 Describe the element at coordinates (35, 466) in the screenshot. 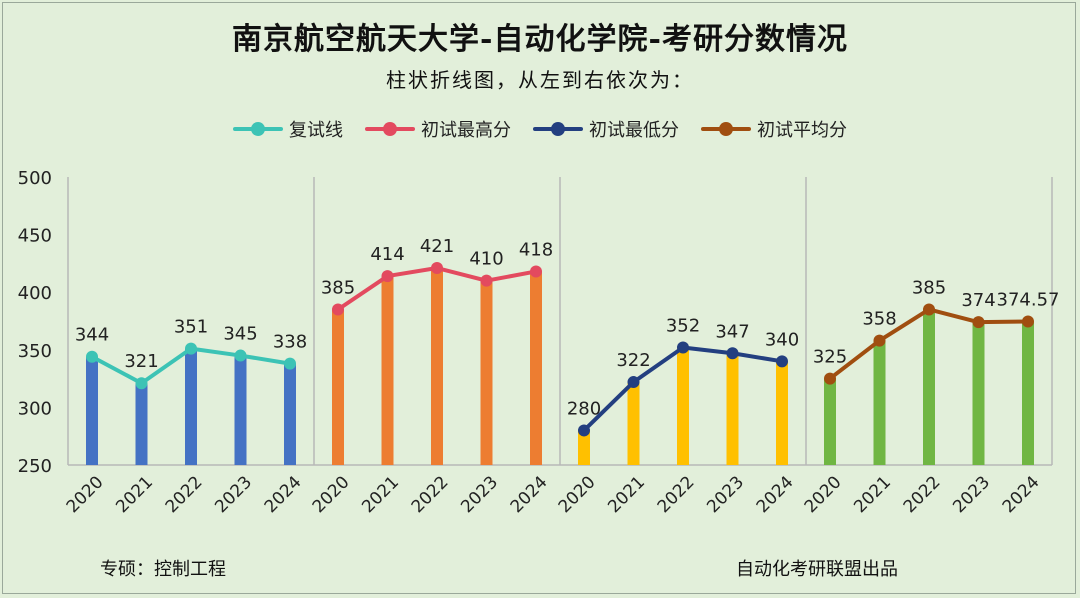

I see `y-tick-label: 250` at that location.